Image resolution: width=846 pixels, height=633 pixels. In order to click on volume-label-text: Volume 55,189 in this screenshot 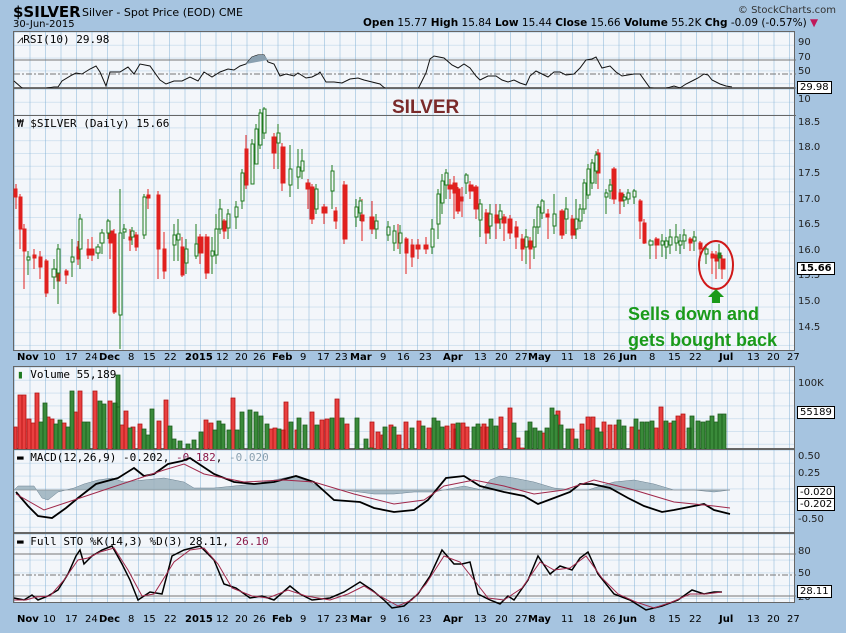, I will do `click(73, 374)`.